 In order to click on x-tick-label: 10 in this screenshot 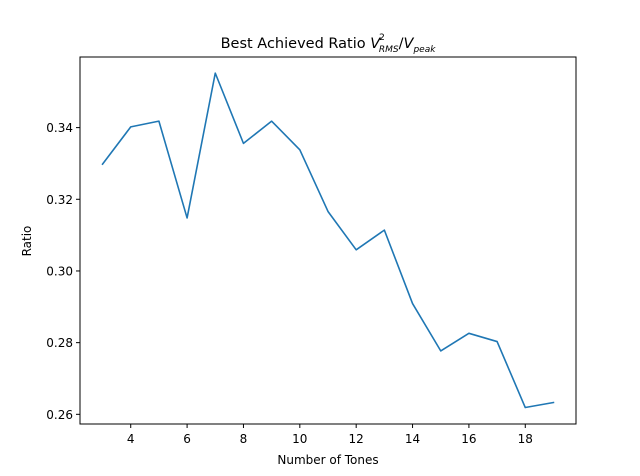, I will do `click(299, 439)`.